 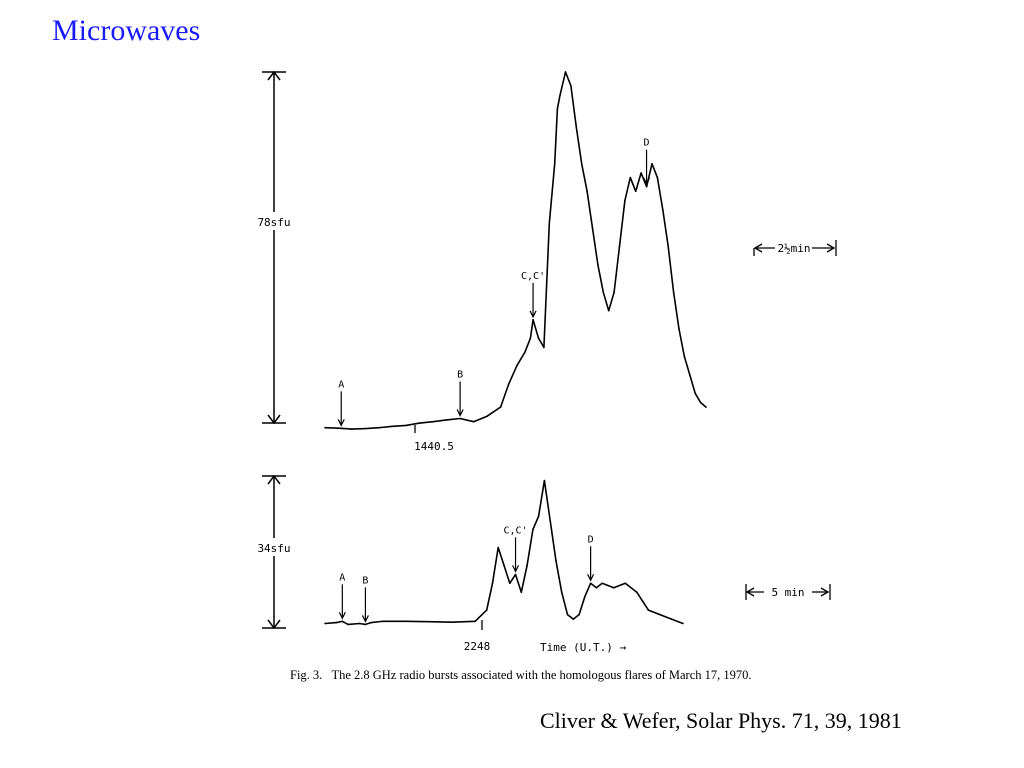 What do you see at coordinates (342, 577) in the screenshot?
I see `bottom-marker-label: A` at bounding box center [342, 577].